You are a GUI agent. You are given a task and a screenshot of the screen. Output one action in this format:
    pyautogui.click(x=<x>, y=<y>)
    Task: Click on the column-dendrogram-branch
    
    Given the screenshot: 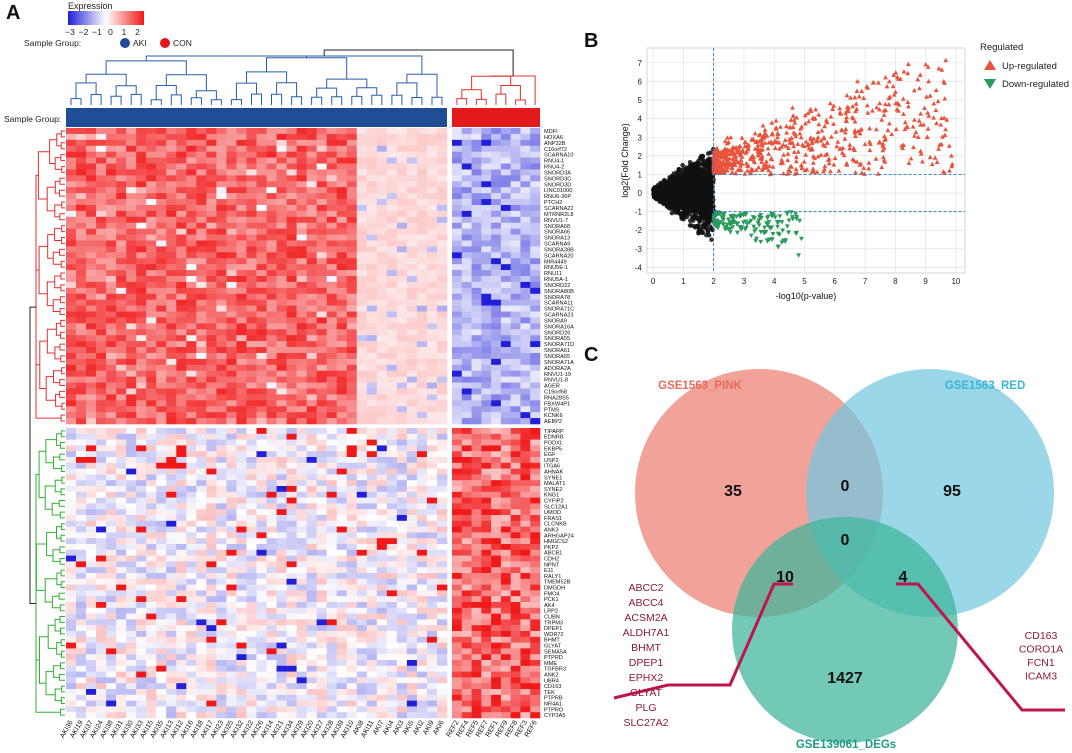 What is the action you would take?
    pyautogui.click(x=520, y=102)
    